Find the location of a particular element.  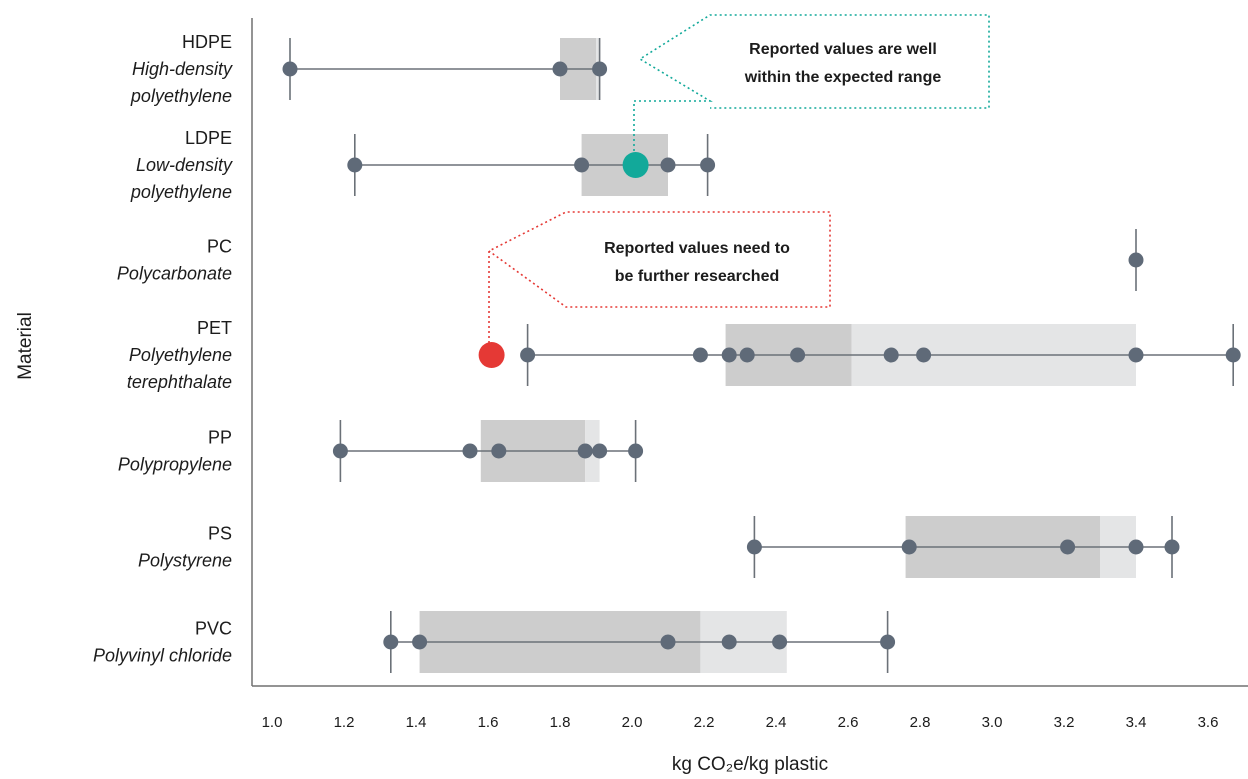

ldpe-callout-border is located at coordinates (811, 82).